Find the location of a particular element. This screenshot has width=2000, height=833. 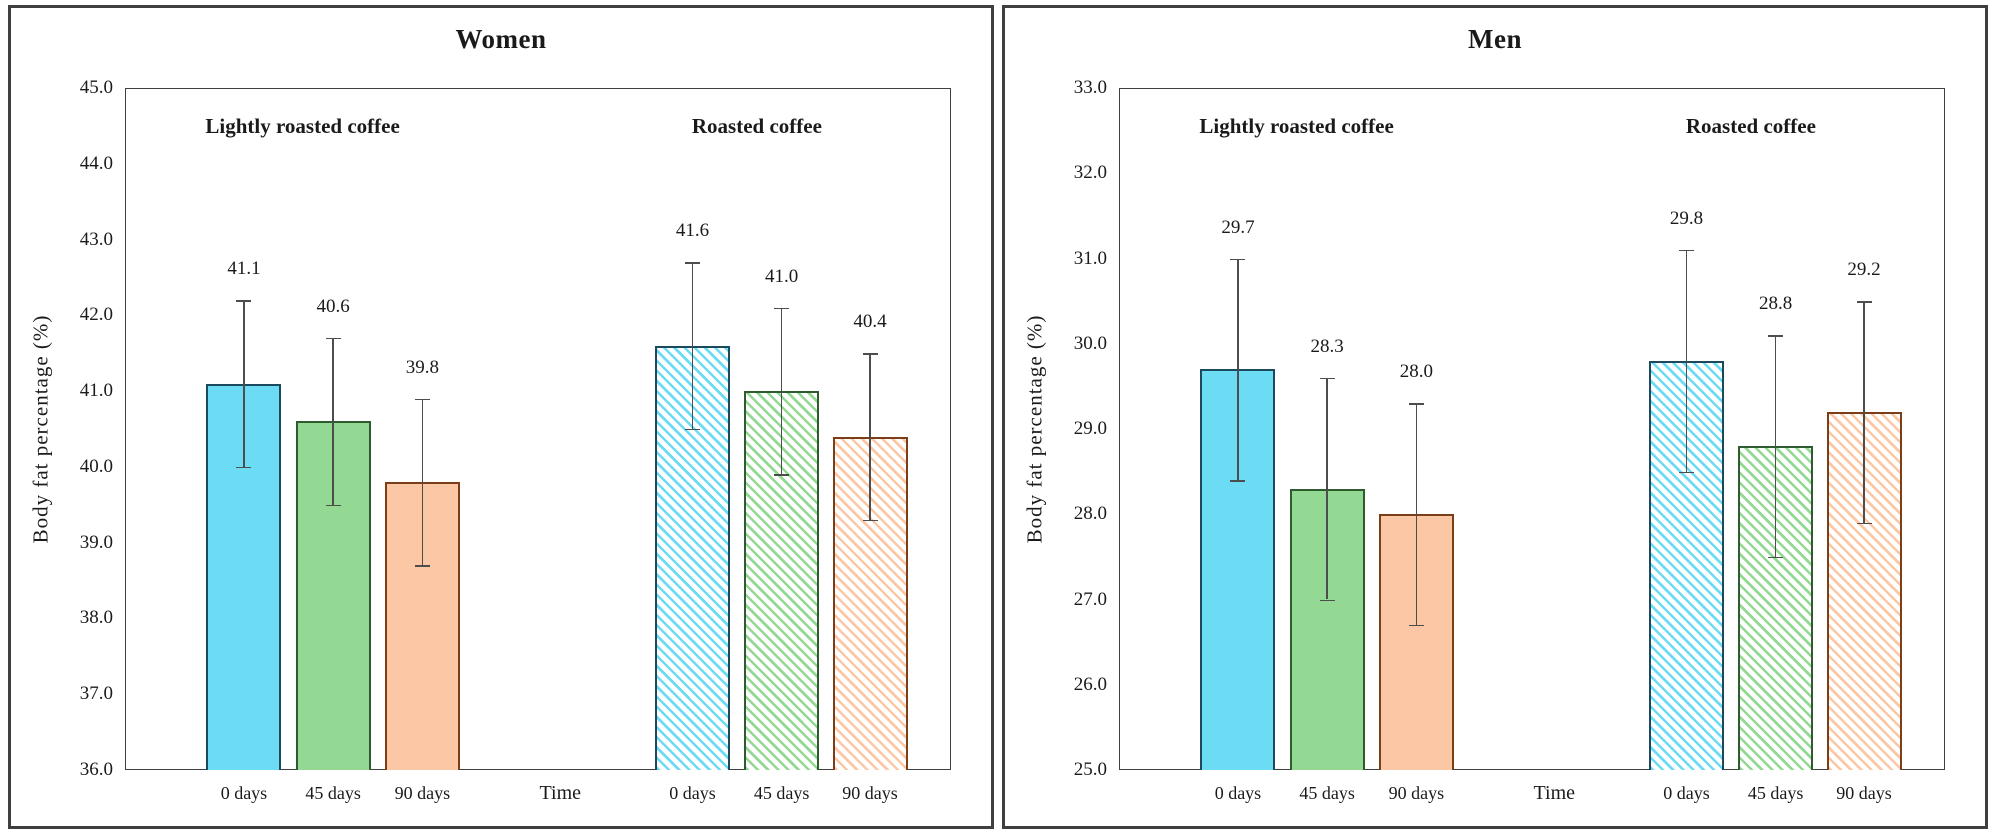

y-tick-label: 31.0 is located at coordinates (1090, 258).